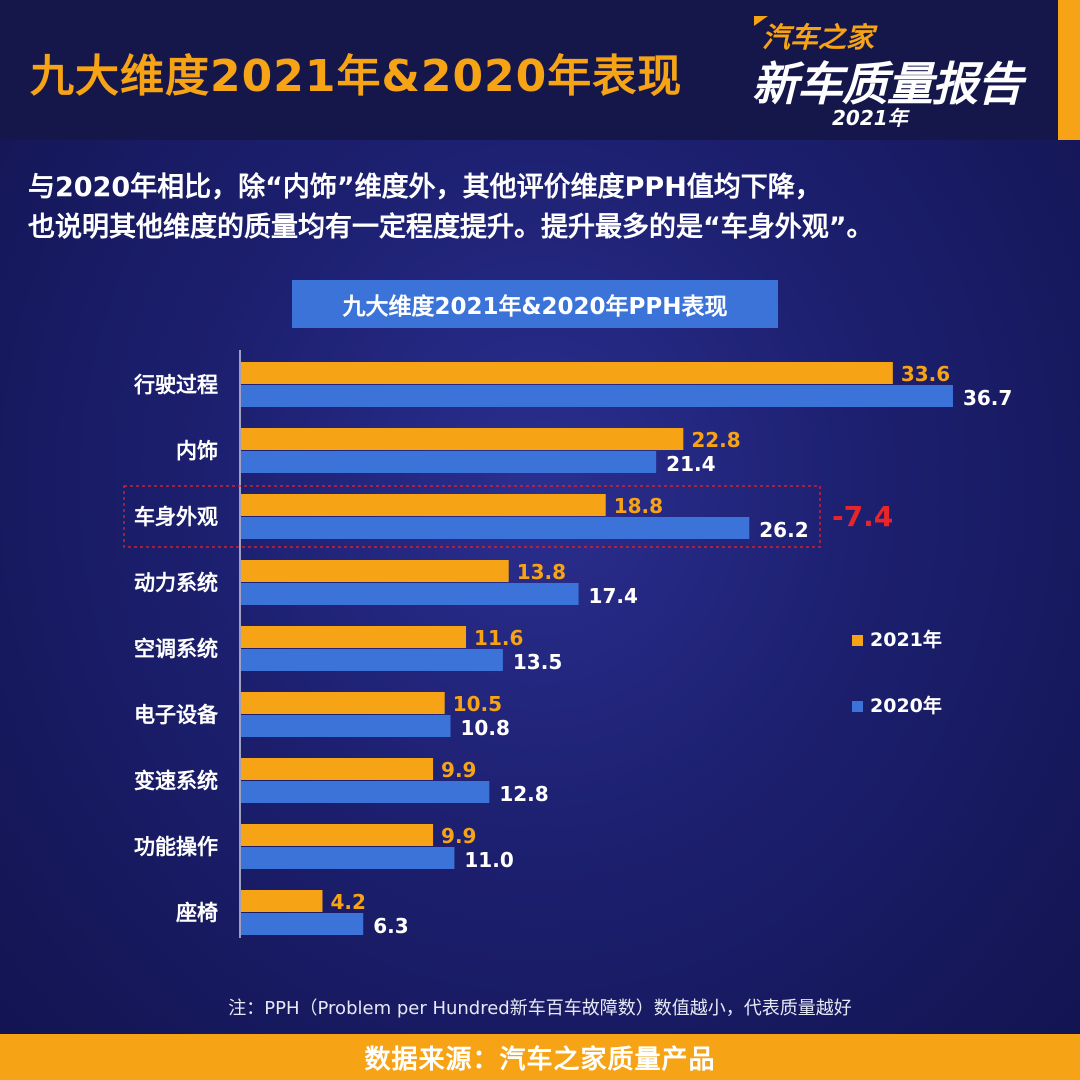 The height and width of the screenshot is (1080, 1080). I want to click on value-label-2021: 4.2, so click(347, 902).